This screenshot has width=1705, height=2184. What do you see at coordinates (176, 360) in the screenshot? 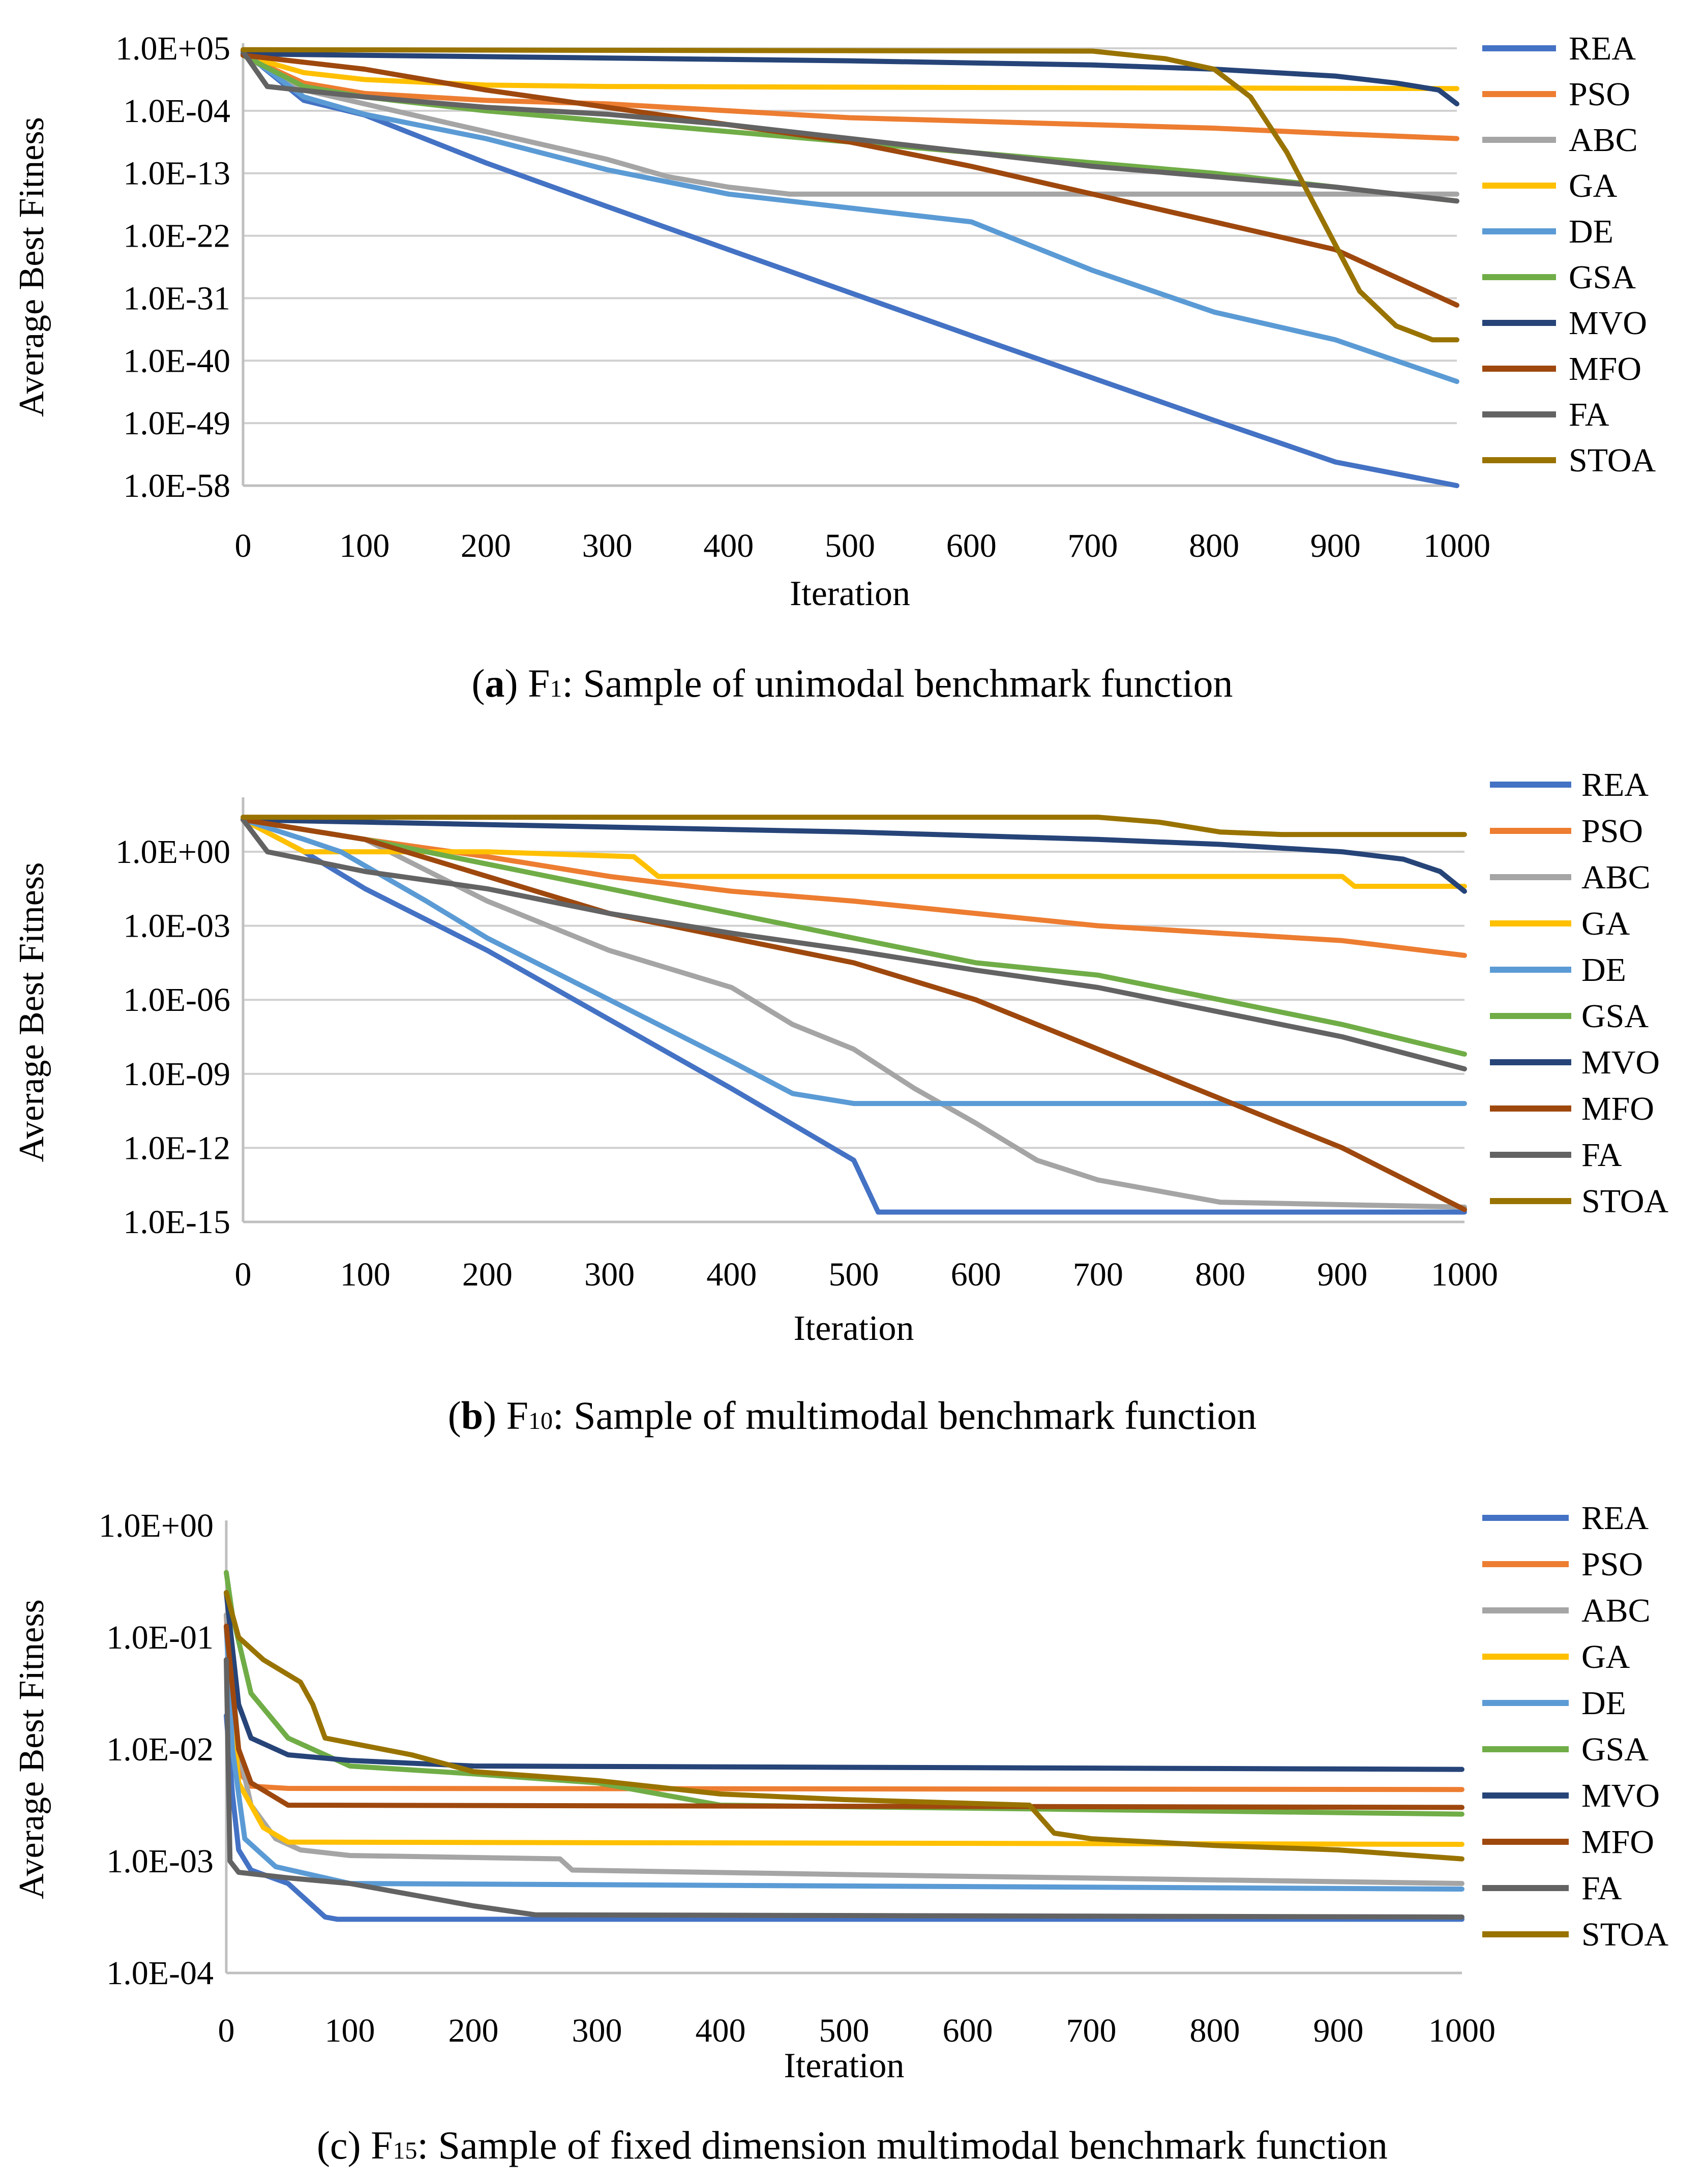
I see `y-tick-label: 1.0E-40` at bounding box center [176, 360].